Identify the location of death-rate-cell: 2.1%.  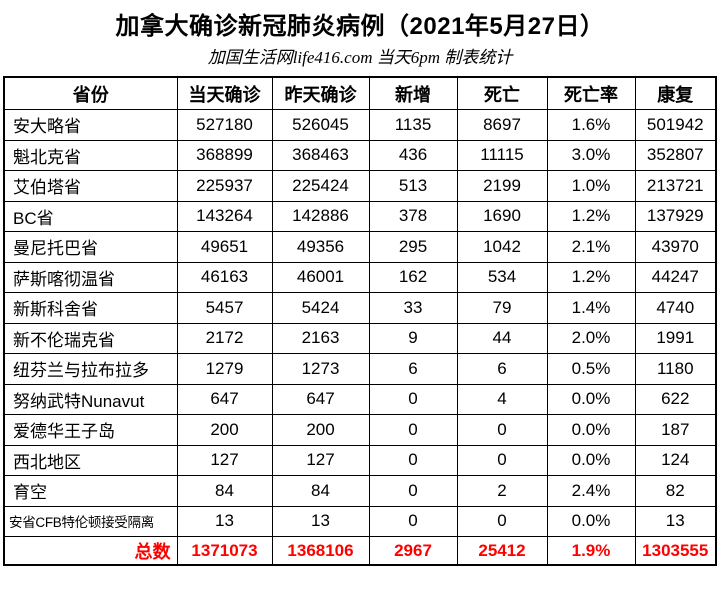
(591, 247).